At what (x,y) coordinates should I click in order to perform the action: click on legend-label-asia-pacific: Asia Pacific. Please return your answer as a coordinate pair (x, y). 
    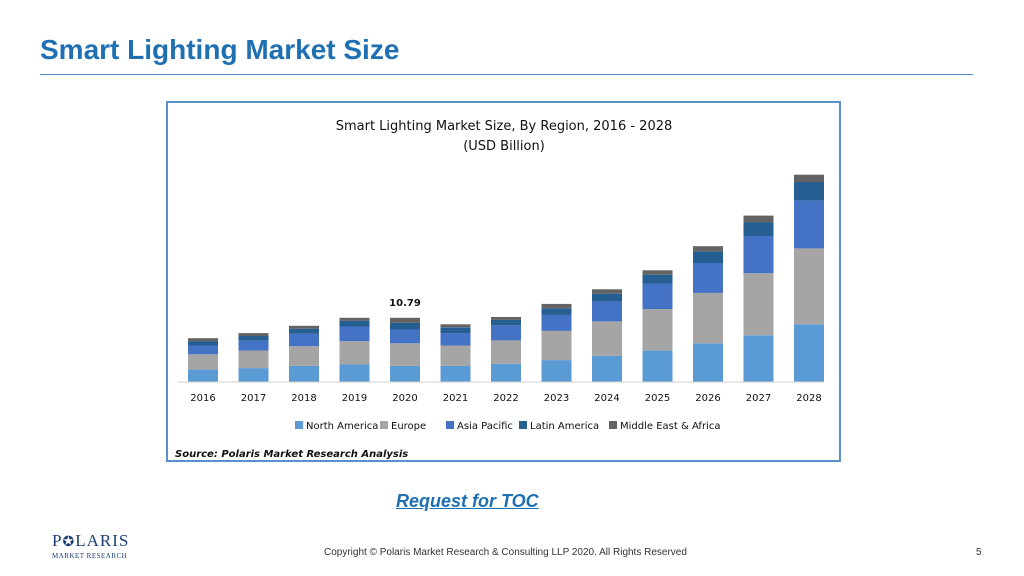
    Looking at the image, I should click on (485, 426).